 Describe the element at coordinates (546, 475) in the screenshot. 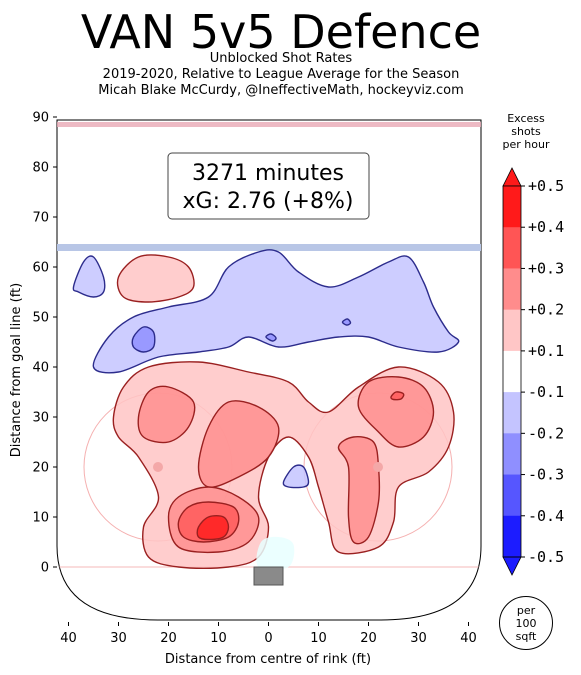

I see `colorbar-label-7: -0.3` at that location.